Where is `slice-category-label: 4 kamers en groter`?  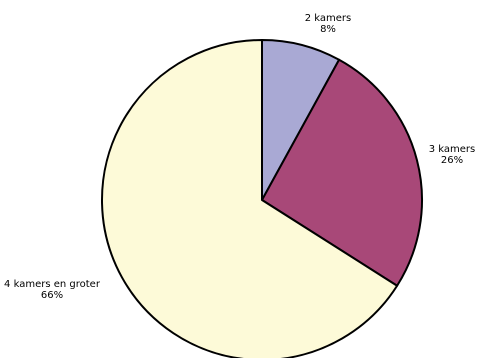
slice-category-label: 4 kamers en groter is located at coordinates (52, 284).